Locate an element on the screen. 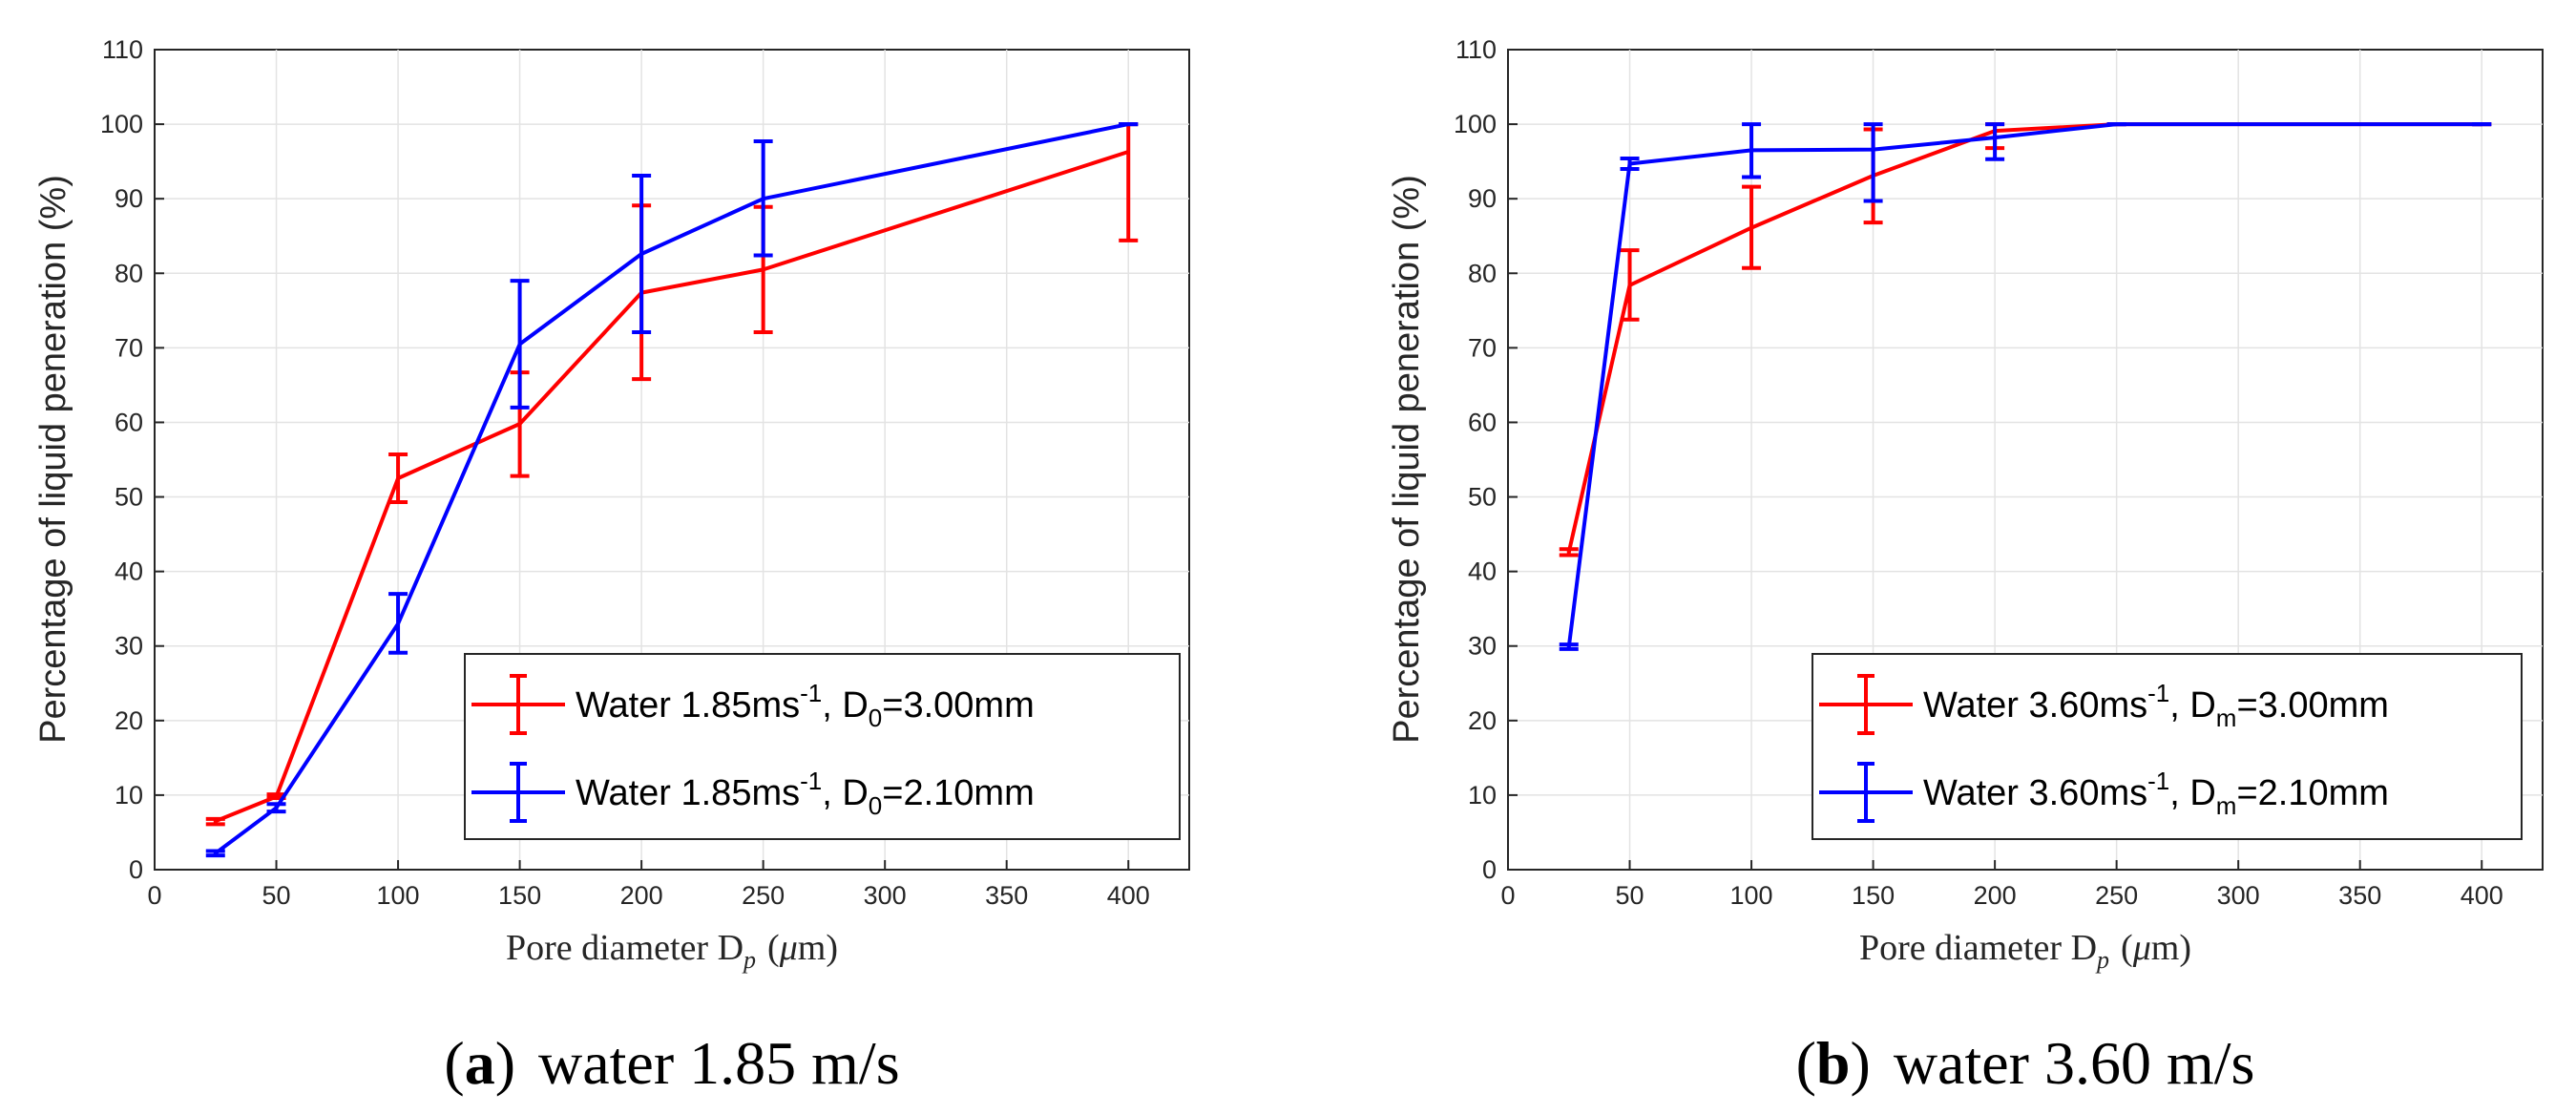  legend-label-blue: Water 3.60ms-1, Dm=2.10mm is located at coordinates (2156, 793).